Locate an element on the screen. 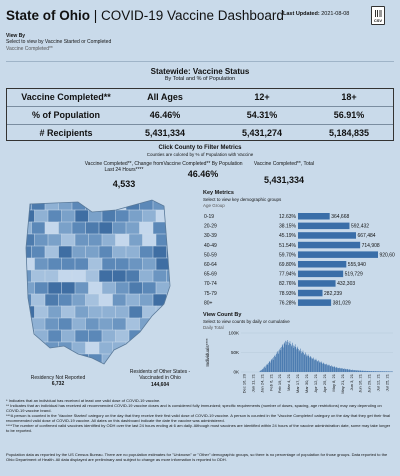  view-count-select: Daily Total is located at coordinates (213, 327).